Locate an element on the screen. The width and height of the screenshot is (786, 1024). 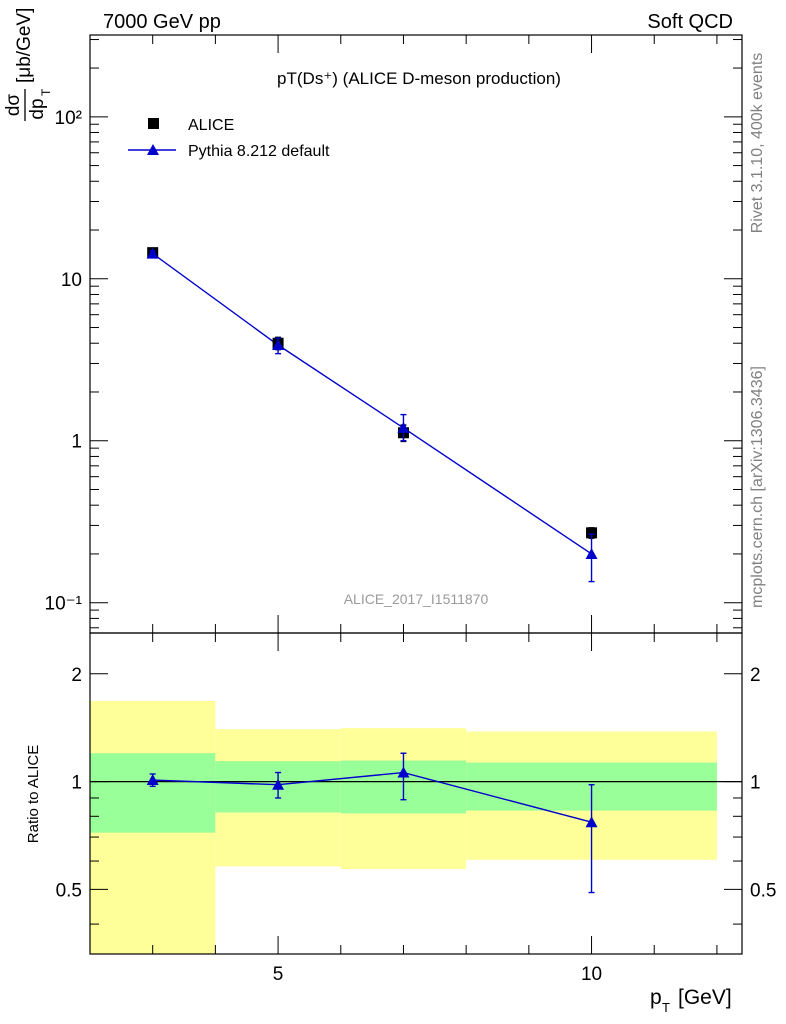
ratio-y-tick-label-right: 2 is located at coordinates (755, 675).